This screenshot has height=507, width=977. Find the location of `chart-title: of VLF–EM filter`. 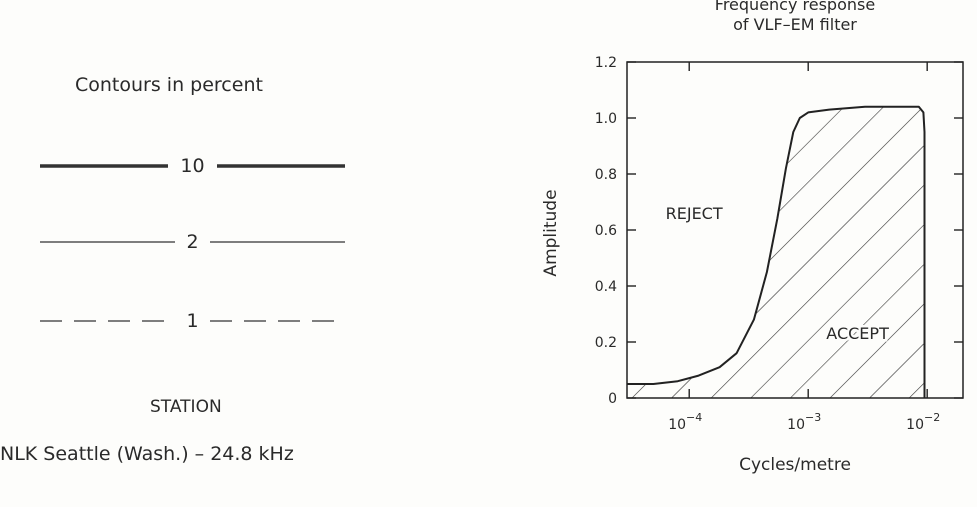

chart-title: of VLF–EM filter is located at coordinates (795, 24).